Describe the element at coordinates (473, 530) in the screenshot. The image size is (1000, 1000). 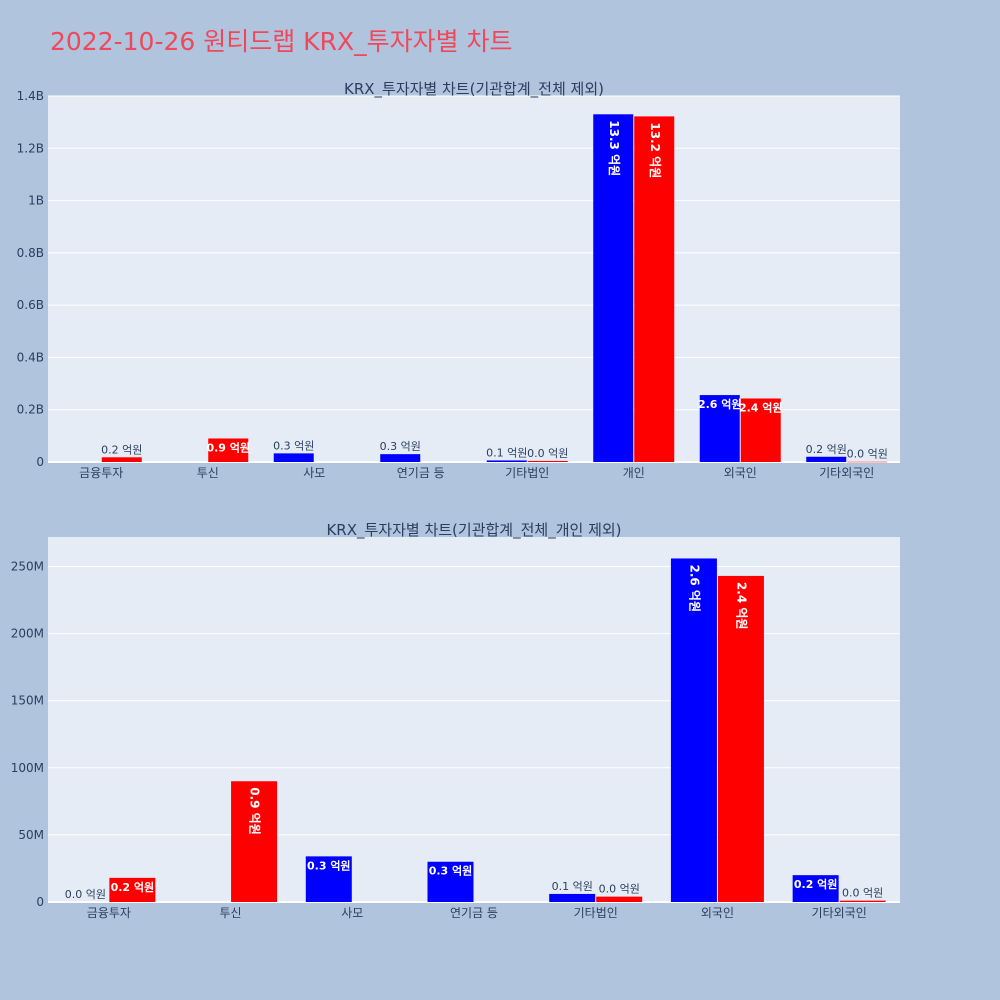
I see `chart-title: KRX_투자자별 차트(기관합계_전체_개인 제외)` at that location.